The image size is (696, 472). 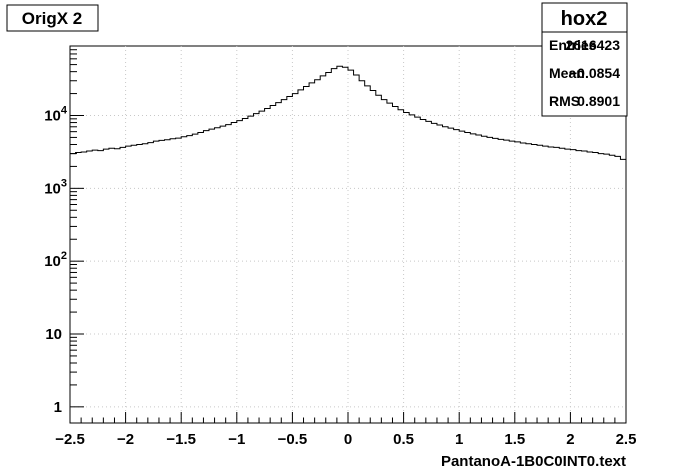 I want to click on y-tick-labels: 1 10 10² 10³ 10⁴, so click(x=56, y=260).